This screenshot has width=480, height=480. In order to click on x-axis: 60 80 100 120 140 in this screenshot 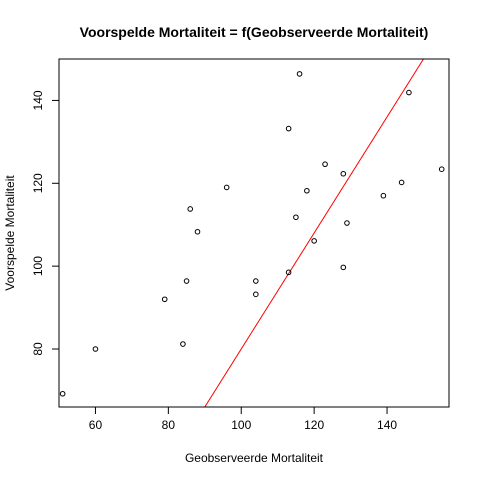, I will do `click(243, 419)`.